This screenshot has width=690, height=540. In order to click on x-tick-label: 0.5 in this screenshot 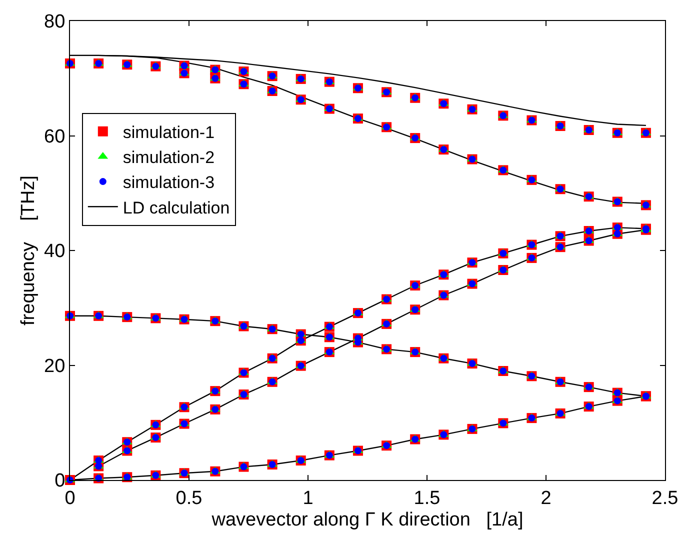, I will do `click(189, 498)`.